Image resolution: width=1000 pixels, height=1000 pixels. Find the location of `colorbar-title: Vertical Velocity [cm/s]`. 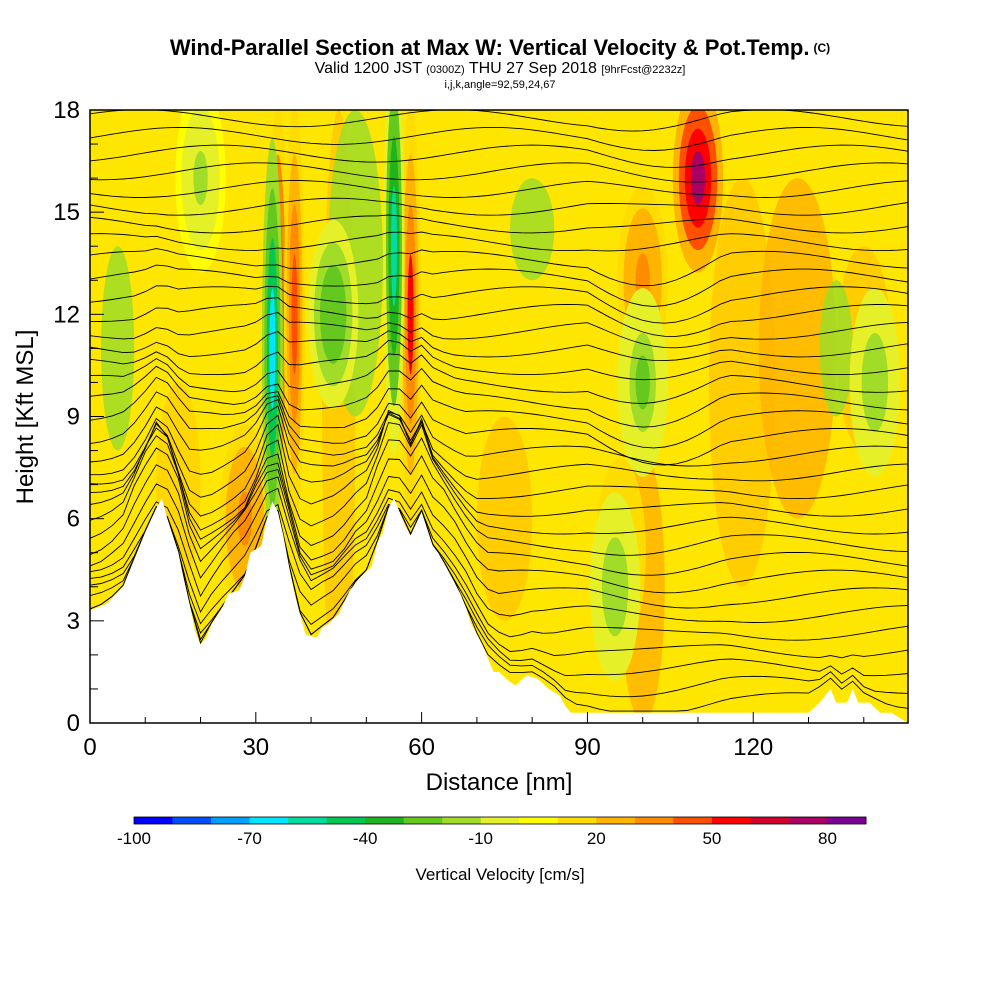

colorbar-title: Vertical Velocity [cm/s] is located at coordinates (499, 874).